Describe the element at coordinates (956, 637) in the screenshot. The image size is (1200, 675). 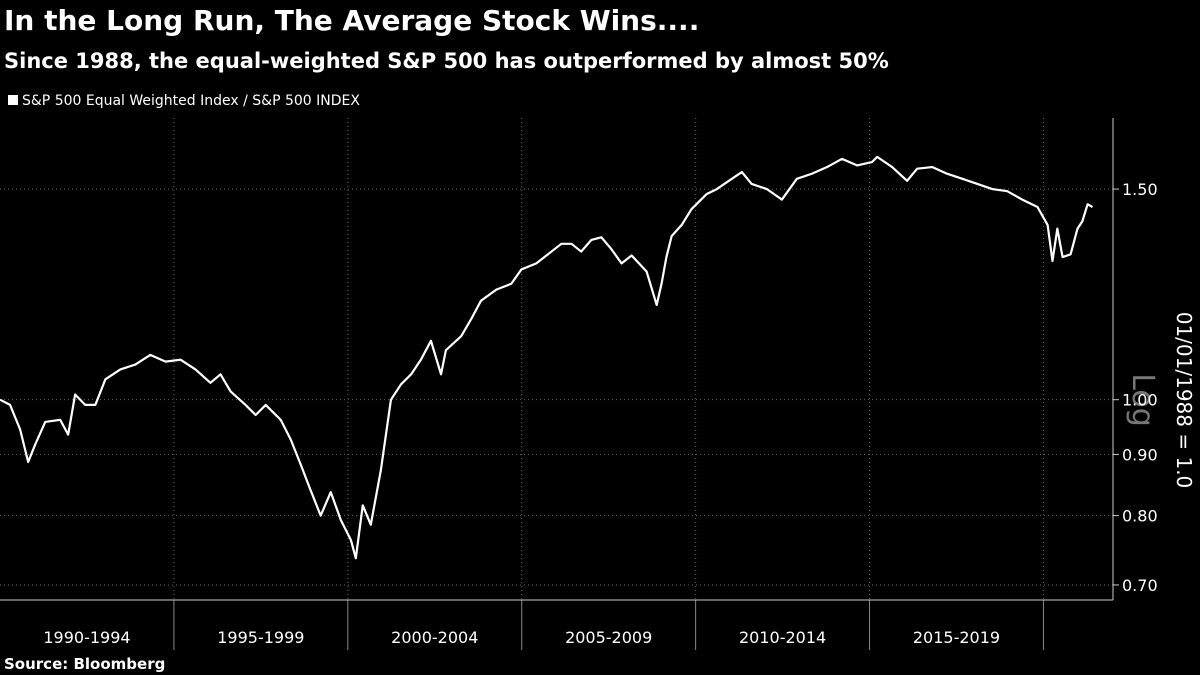
I see `x-period-label: 2015-2019` at that location.